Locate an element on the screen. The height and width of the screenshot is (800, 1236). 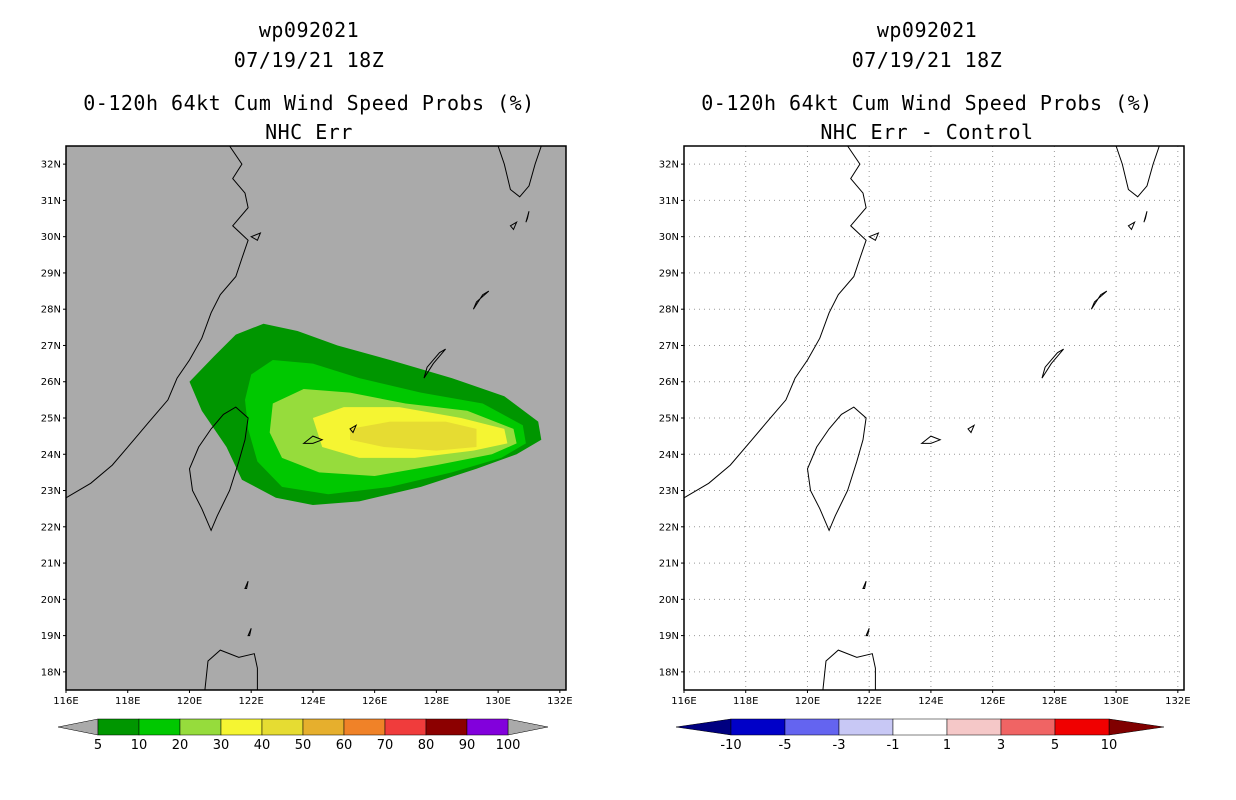
lat-label-27N: 27N is located at coordinates (51, 346).